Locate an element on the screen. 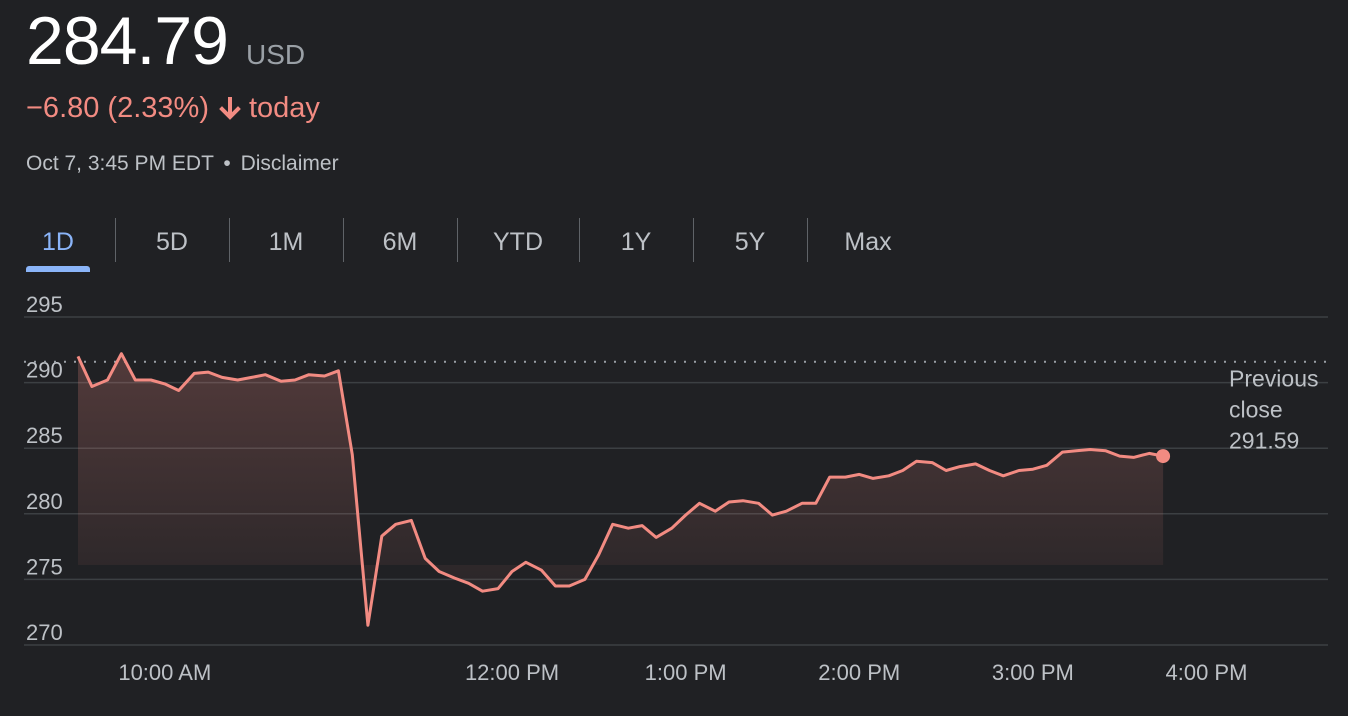  change-period: today is located at coordinates (284, 108).